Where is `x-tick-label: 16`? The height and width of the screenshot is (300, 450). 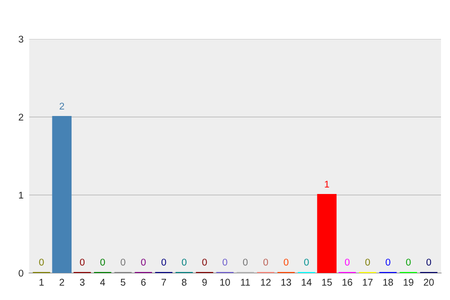 x-tick-label: 16 is located at coordinates (347, 282).